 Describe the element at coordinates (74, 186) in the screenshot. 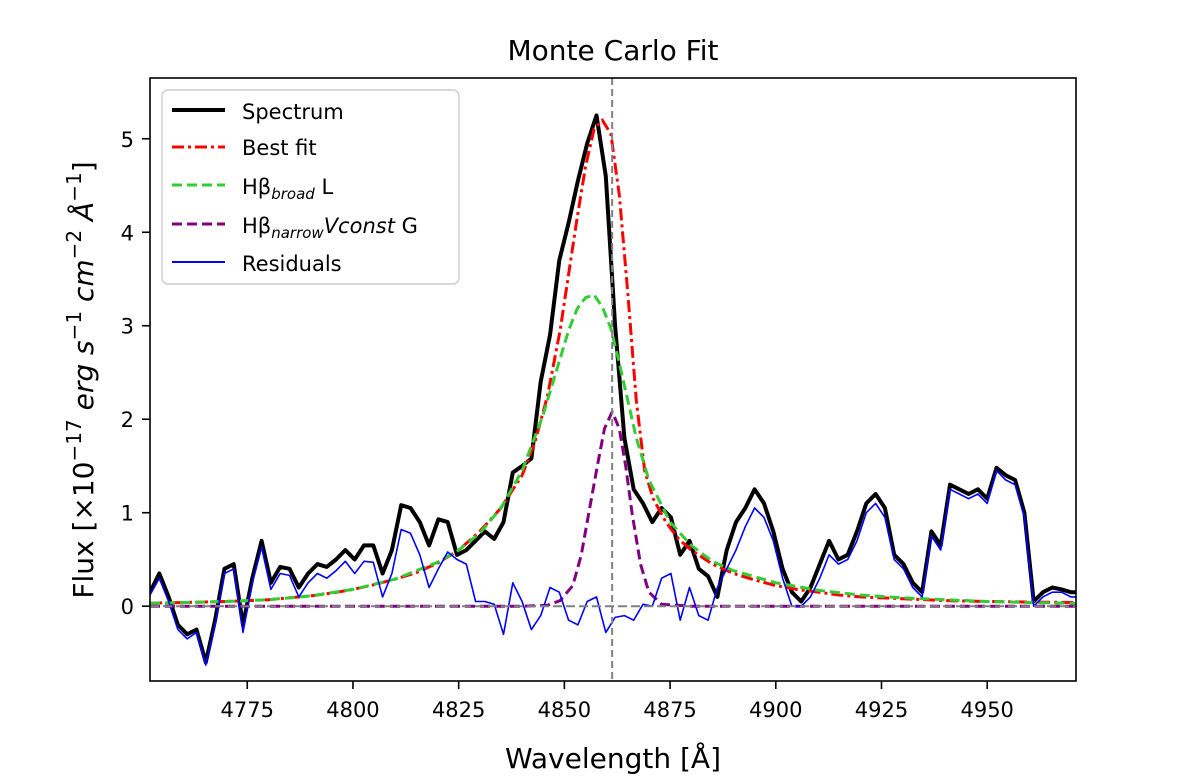

I see `ylabel-angstrom-exp: −1` at that location.